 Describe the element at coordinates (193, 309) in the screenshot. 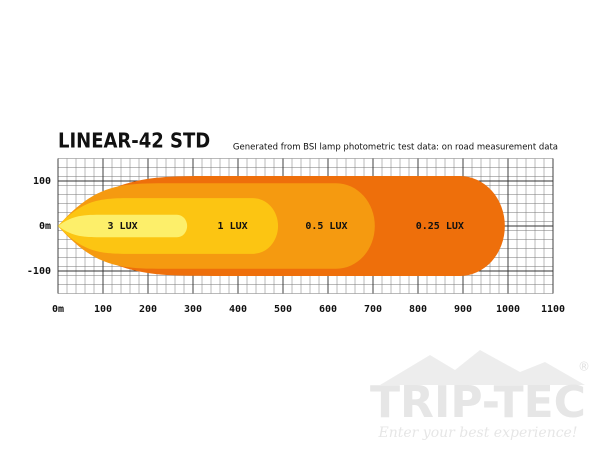

I see `x-tick-label: 300` at that location.